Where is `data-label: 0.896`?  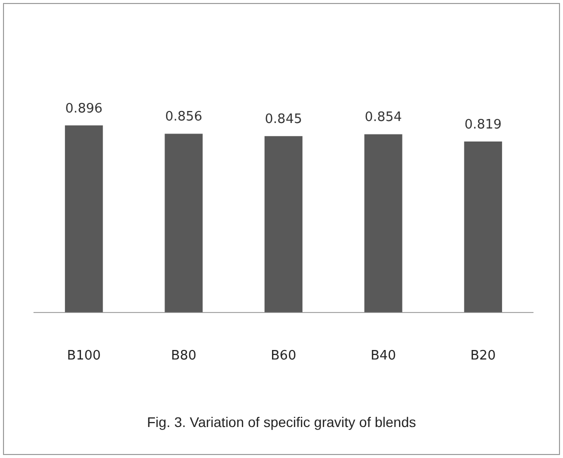 data-label: 0.896 is located at coordinates (84, 108).